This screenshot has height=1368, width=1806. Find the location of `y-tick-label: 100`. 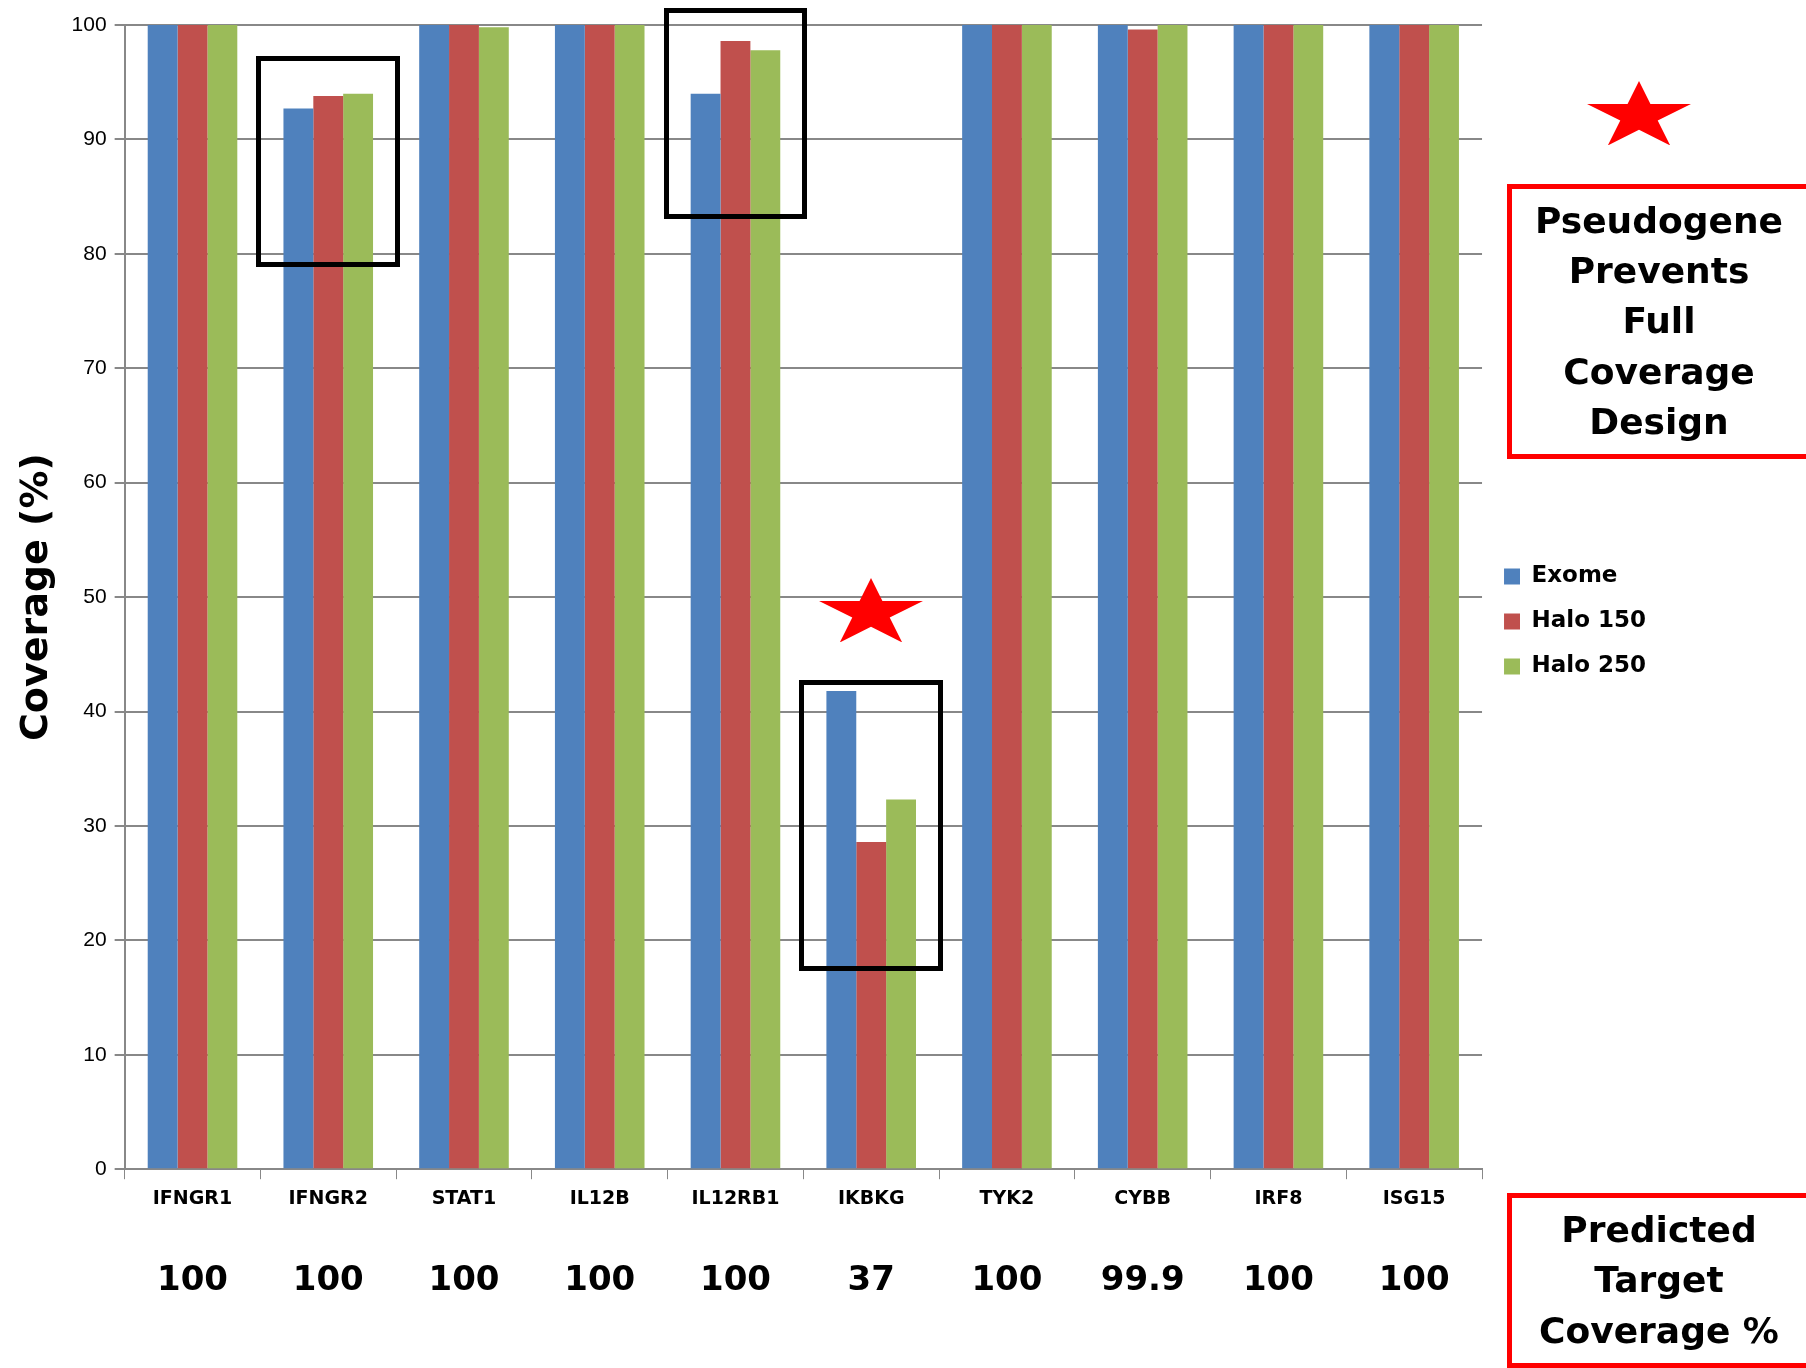

y-tick-label: 100 is located at coordinates (89, 23).